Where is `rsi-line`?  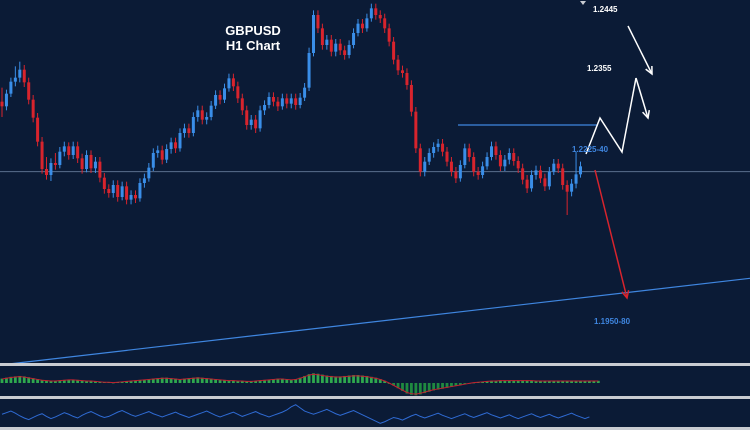
rsi-line is located at coordinates (295, 414).